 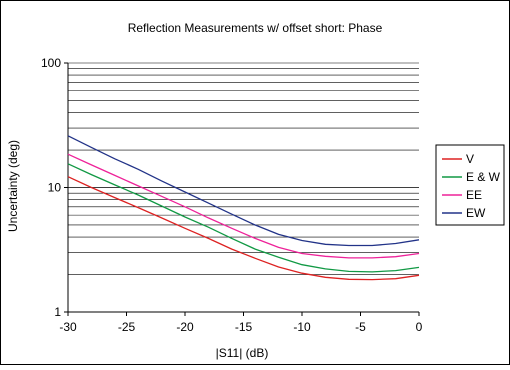 I want to click on y-axis-label: Uncertainty (deg), so click(x=13, y=186).